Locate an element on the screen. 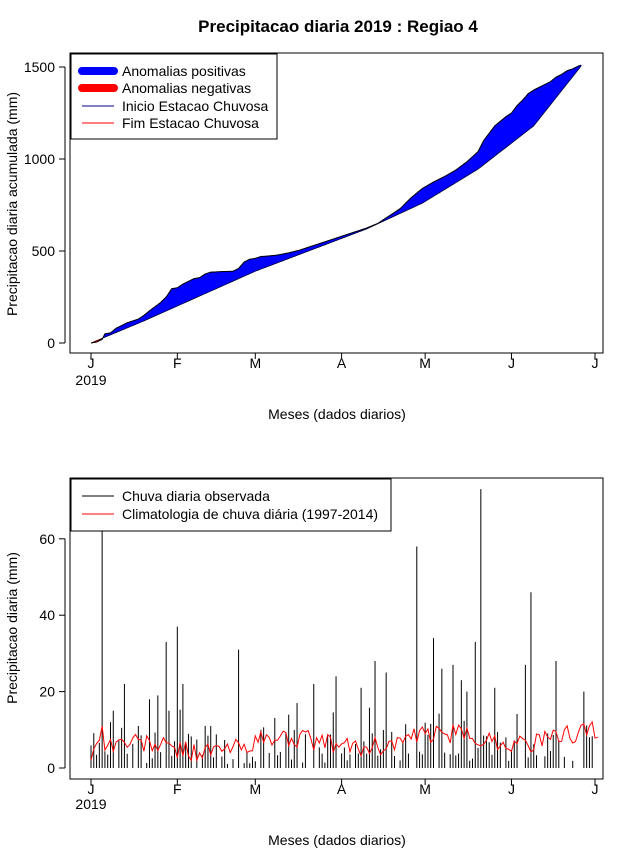  top-y-tick-label: 1500 is located at coordinates (39, 67).